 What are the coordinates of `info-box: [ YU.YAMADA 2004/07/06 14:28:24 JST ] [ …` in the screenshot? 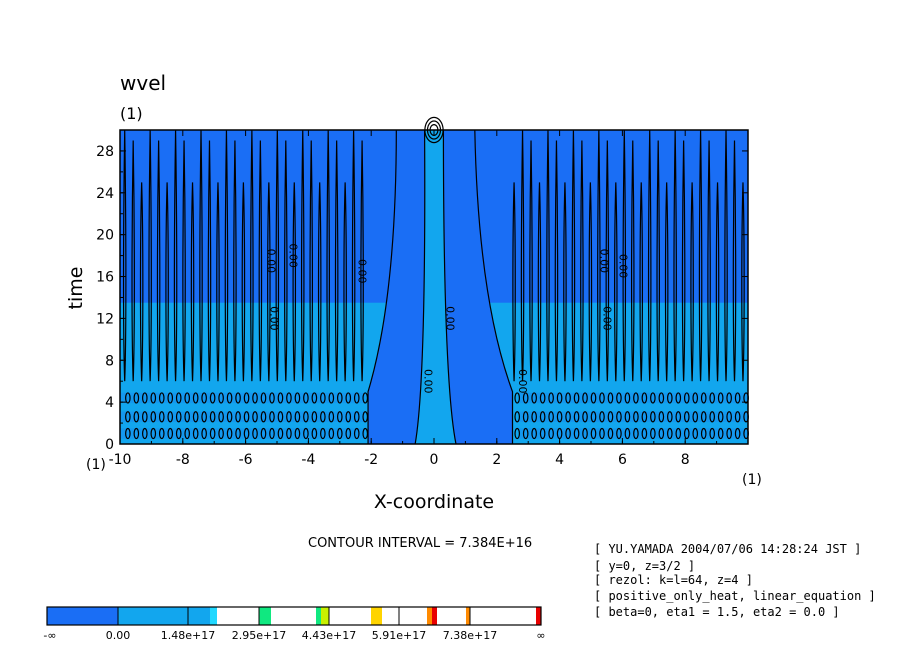 It's located at (735, 580).